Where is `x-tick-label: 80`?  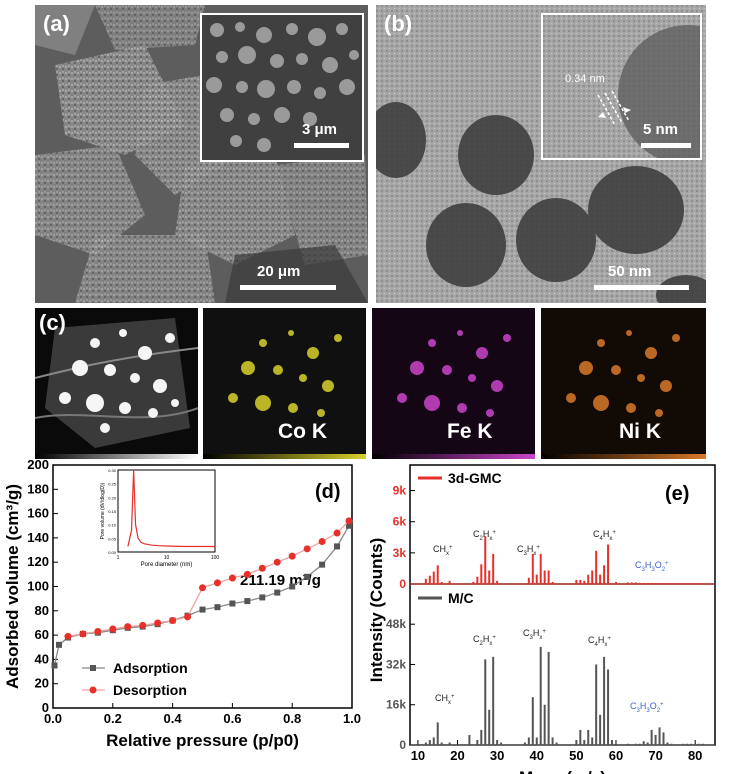
x-tick-label: 80 is located at coordinates (695, 755).